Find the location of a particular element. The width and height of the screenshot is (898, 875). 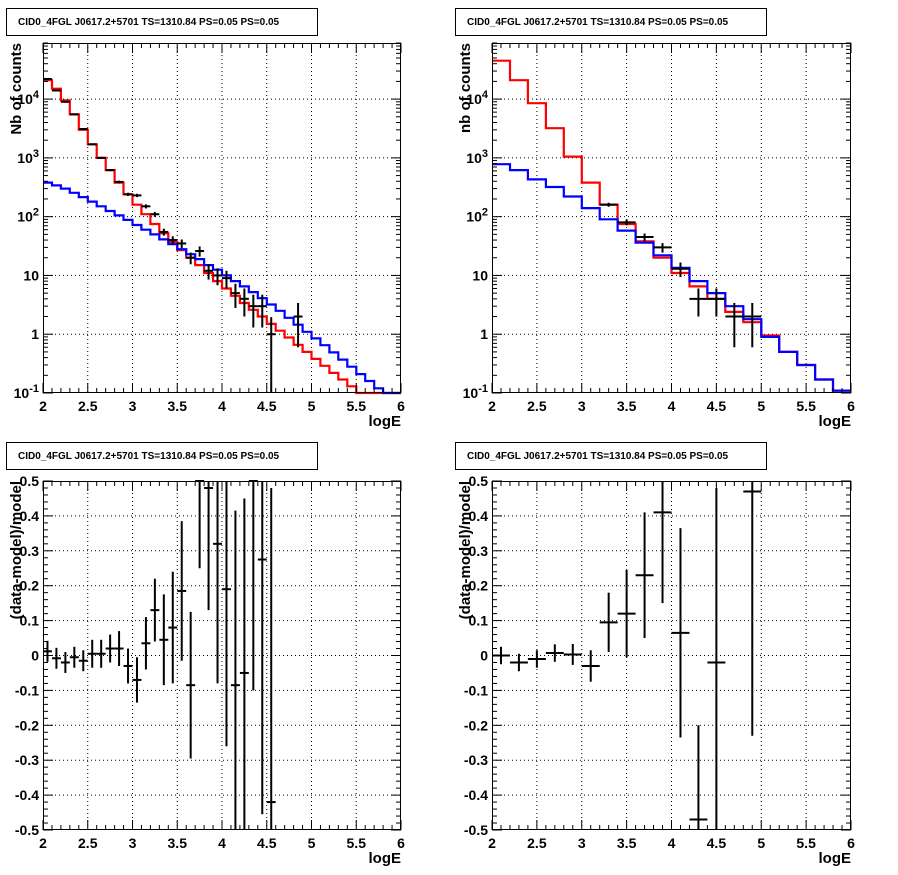

y-tick-label: 10⁴ is located at coordinates (477, 98).